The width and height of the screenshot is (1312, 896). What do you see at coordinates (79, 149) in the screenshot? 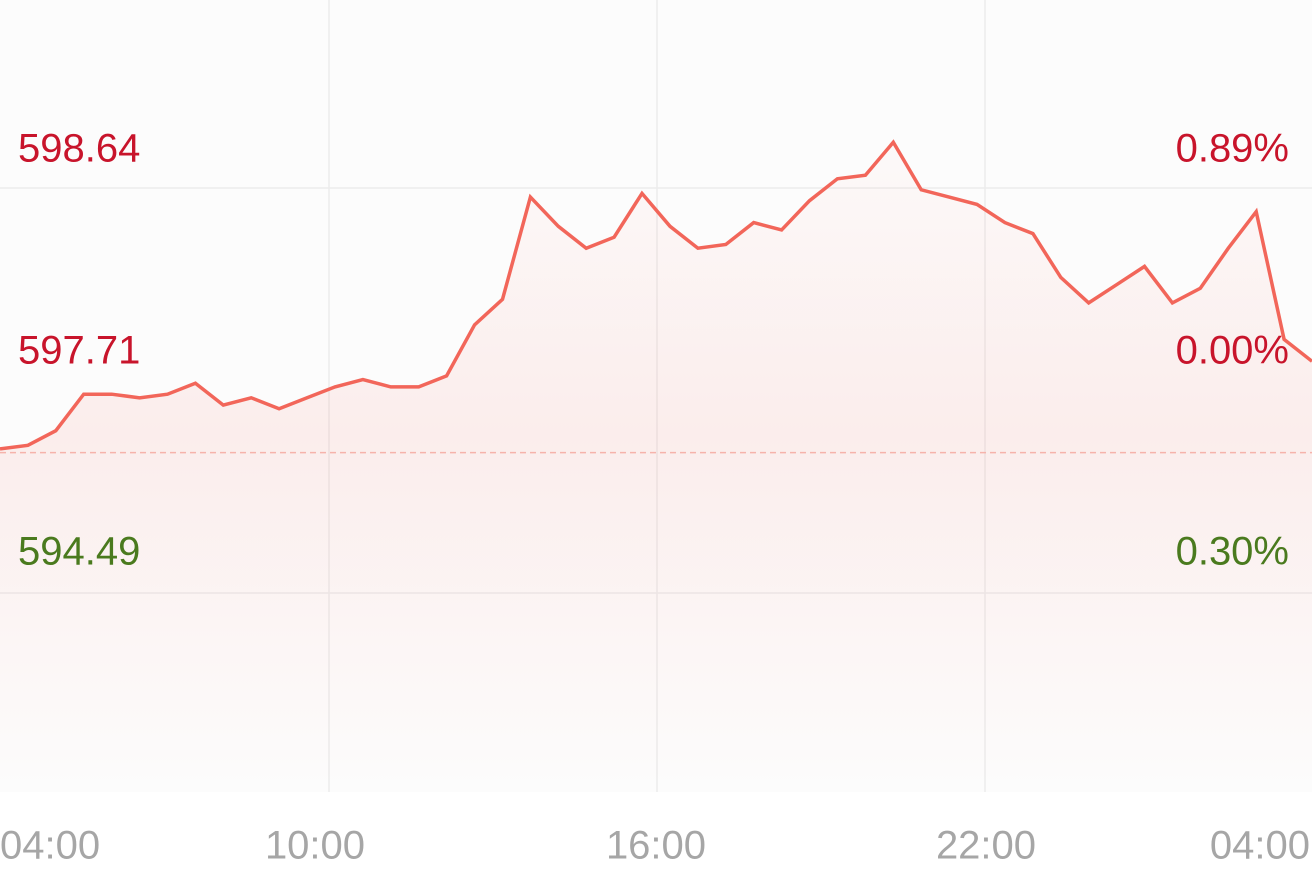
I see `y-tick-label-left: 598.64` at bounding box center [79, 149].